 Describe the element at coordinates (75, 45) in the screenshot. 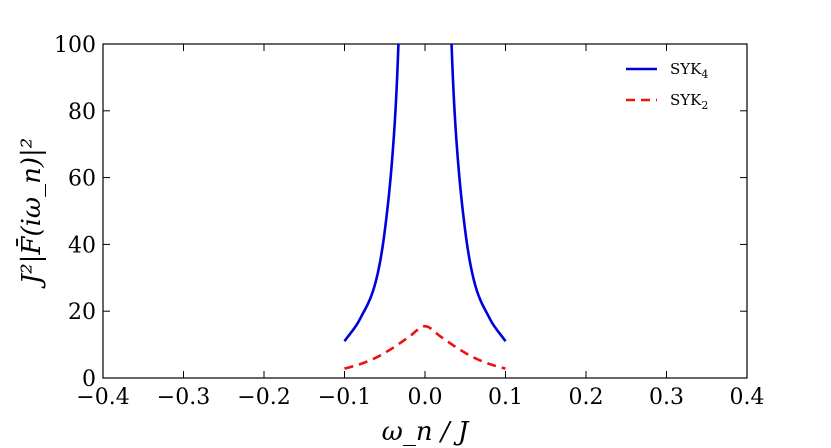

I see `y-tick-label: 100` at that location.